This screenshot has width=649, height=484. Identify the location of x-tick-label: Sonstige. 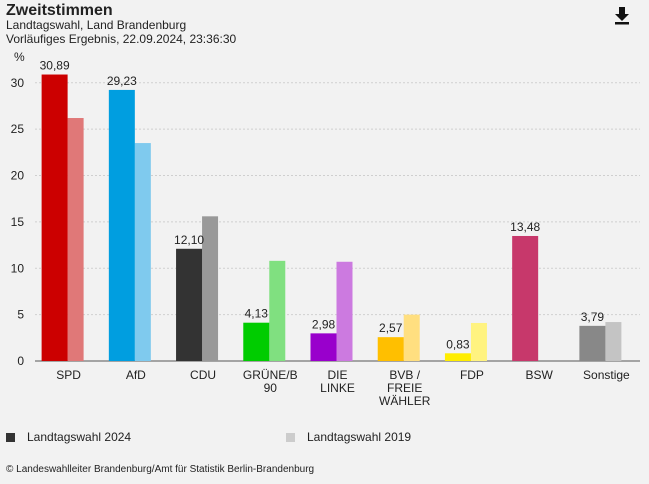
(606, 375).